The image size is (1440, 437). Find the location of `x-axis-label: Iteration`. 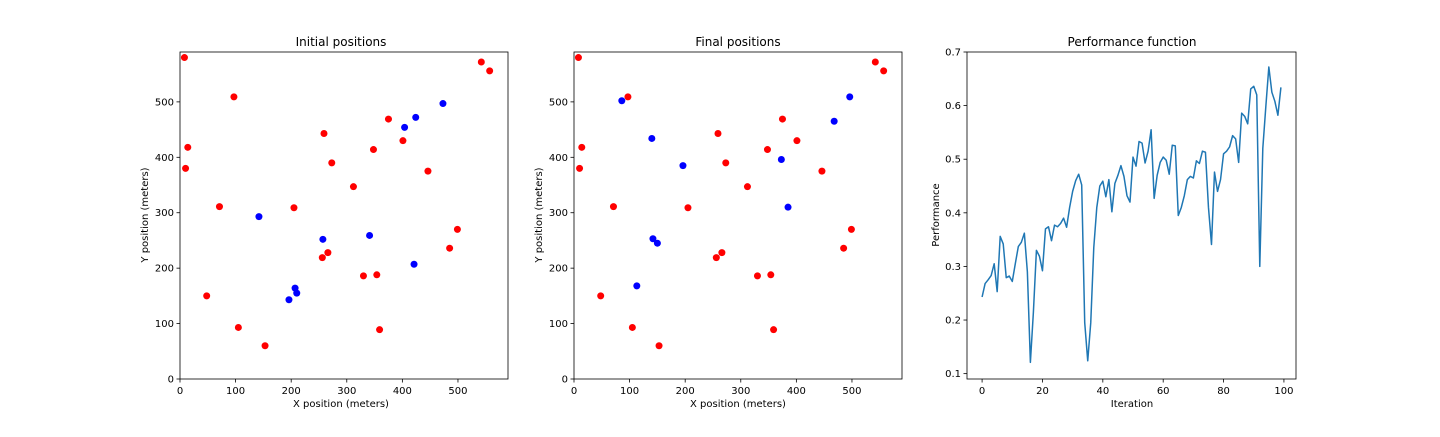

x-axis-label: Iteration is located at coordinates (1132, 404).